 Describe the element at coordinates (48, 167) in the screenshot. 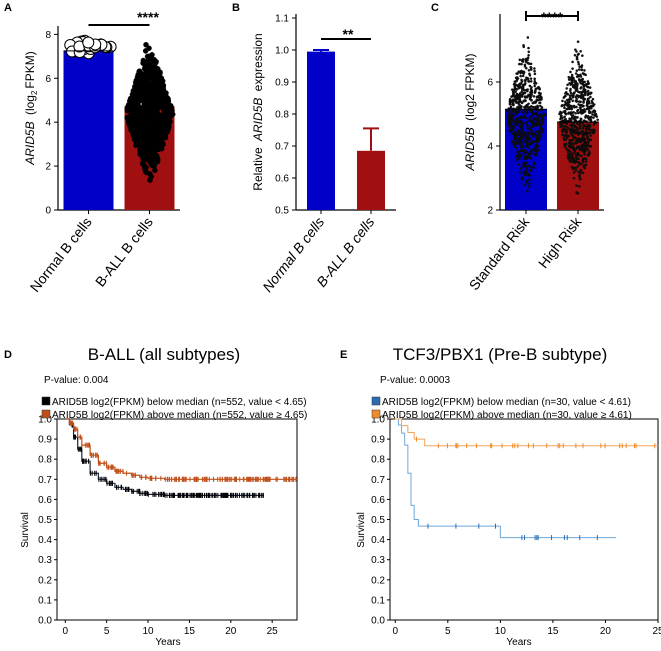

I see `y-tick-label: 2` at that location.